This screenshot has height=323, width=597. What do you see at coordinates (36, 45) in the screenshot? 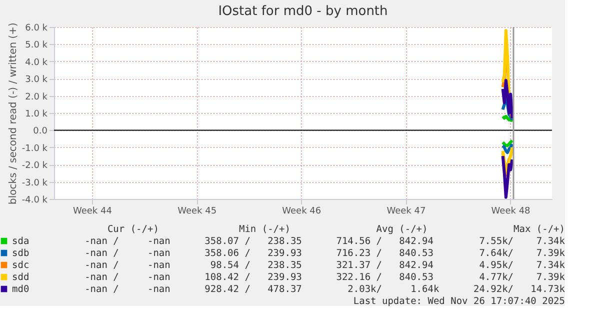
I see `y-tick-label: 5.0 k` at bounding box center [36, 45].